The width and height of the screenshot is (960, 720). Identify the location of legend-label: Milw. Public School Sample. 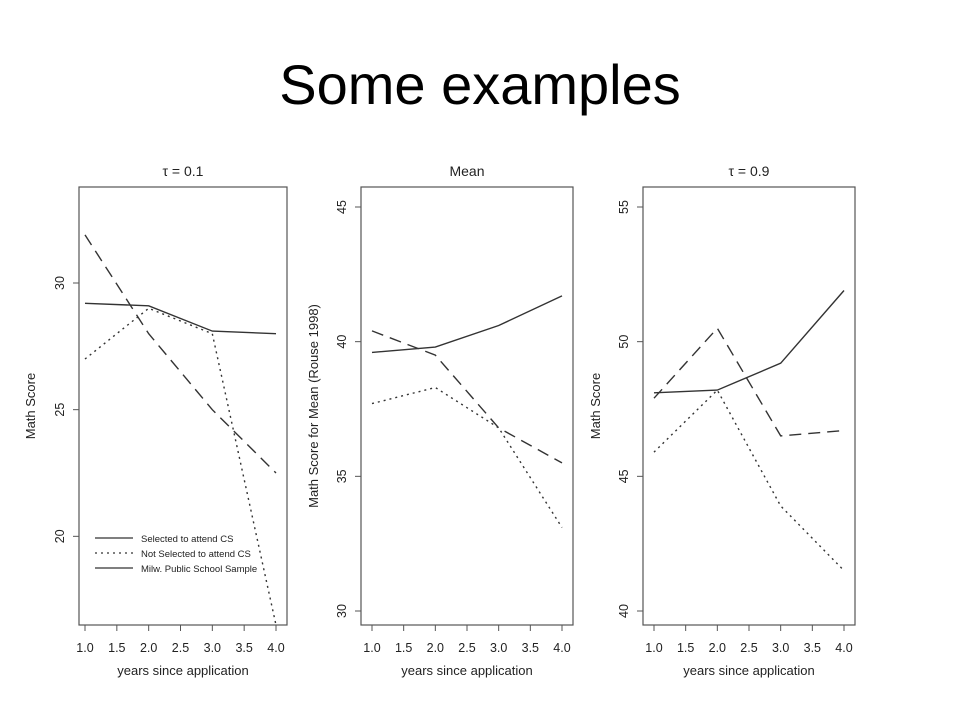
(199, 569).